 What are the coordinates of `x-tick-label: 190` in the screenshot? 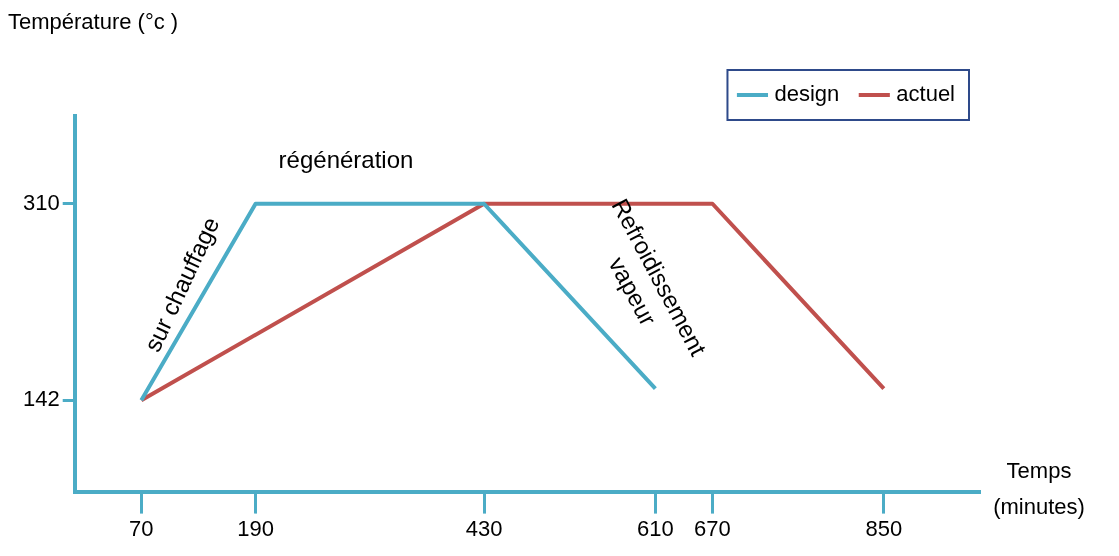 It's located at (255, 528).